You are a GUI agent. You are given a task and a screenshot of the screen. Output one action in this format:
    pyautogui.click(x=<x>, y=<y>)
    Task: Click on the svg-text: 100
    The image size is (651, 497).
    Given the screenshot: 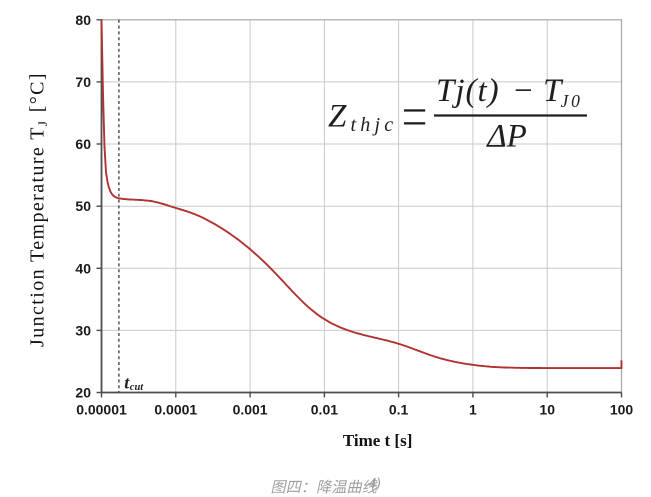 What is the action you would take?
    pyautogui.click(x=622, y=409)
    